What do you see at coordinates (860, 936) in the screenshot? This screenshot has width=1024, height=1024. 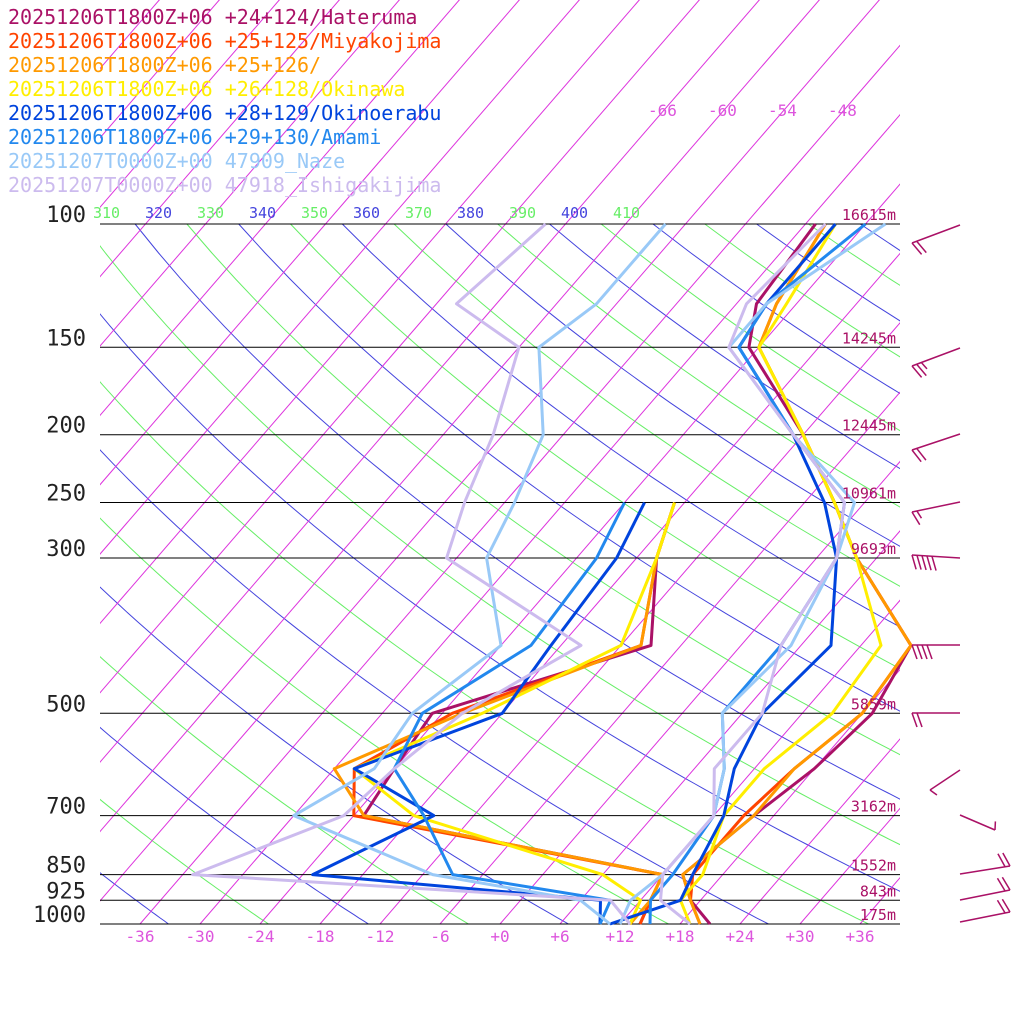 I see `temperature-tick-label: +36` at bounding box center [860, 936].